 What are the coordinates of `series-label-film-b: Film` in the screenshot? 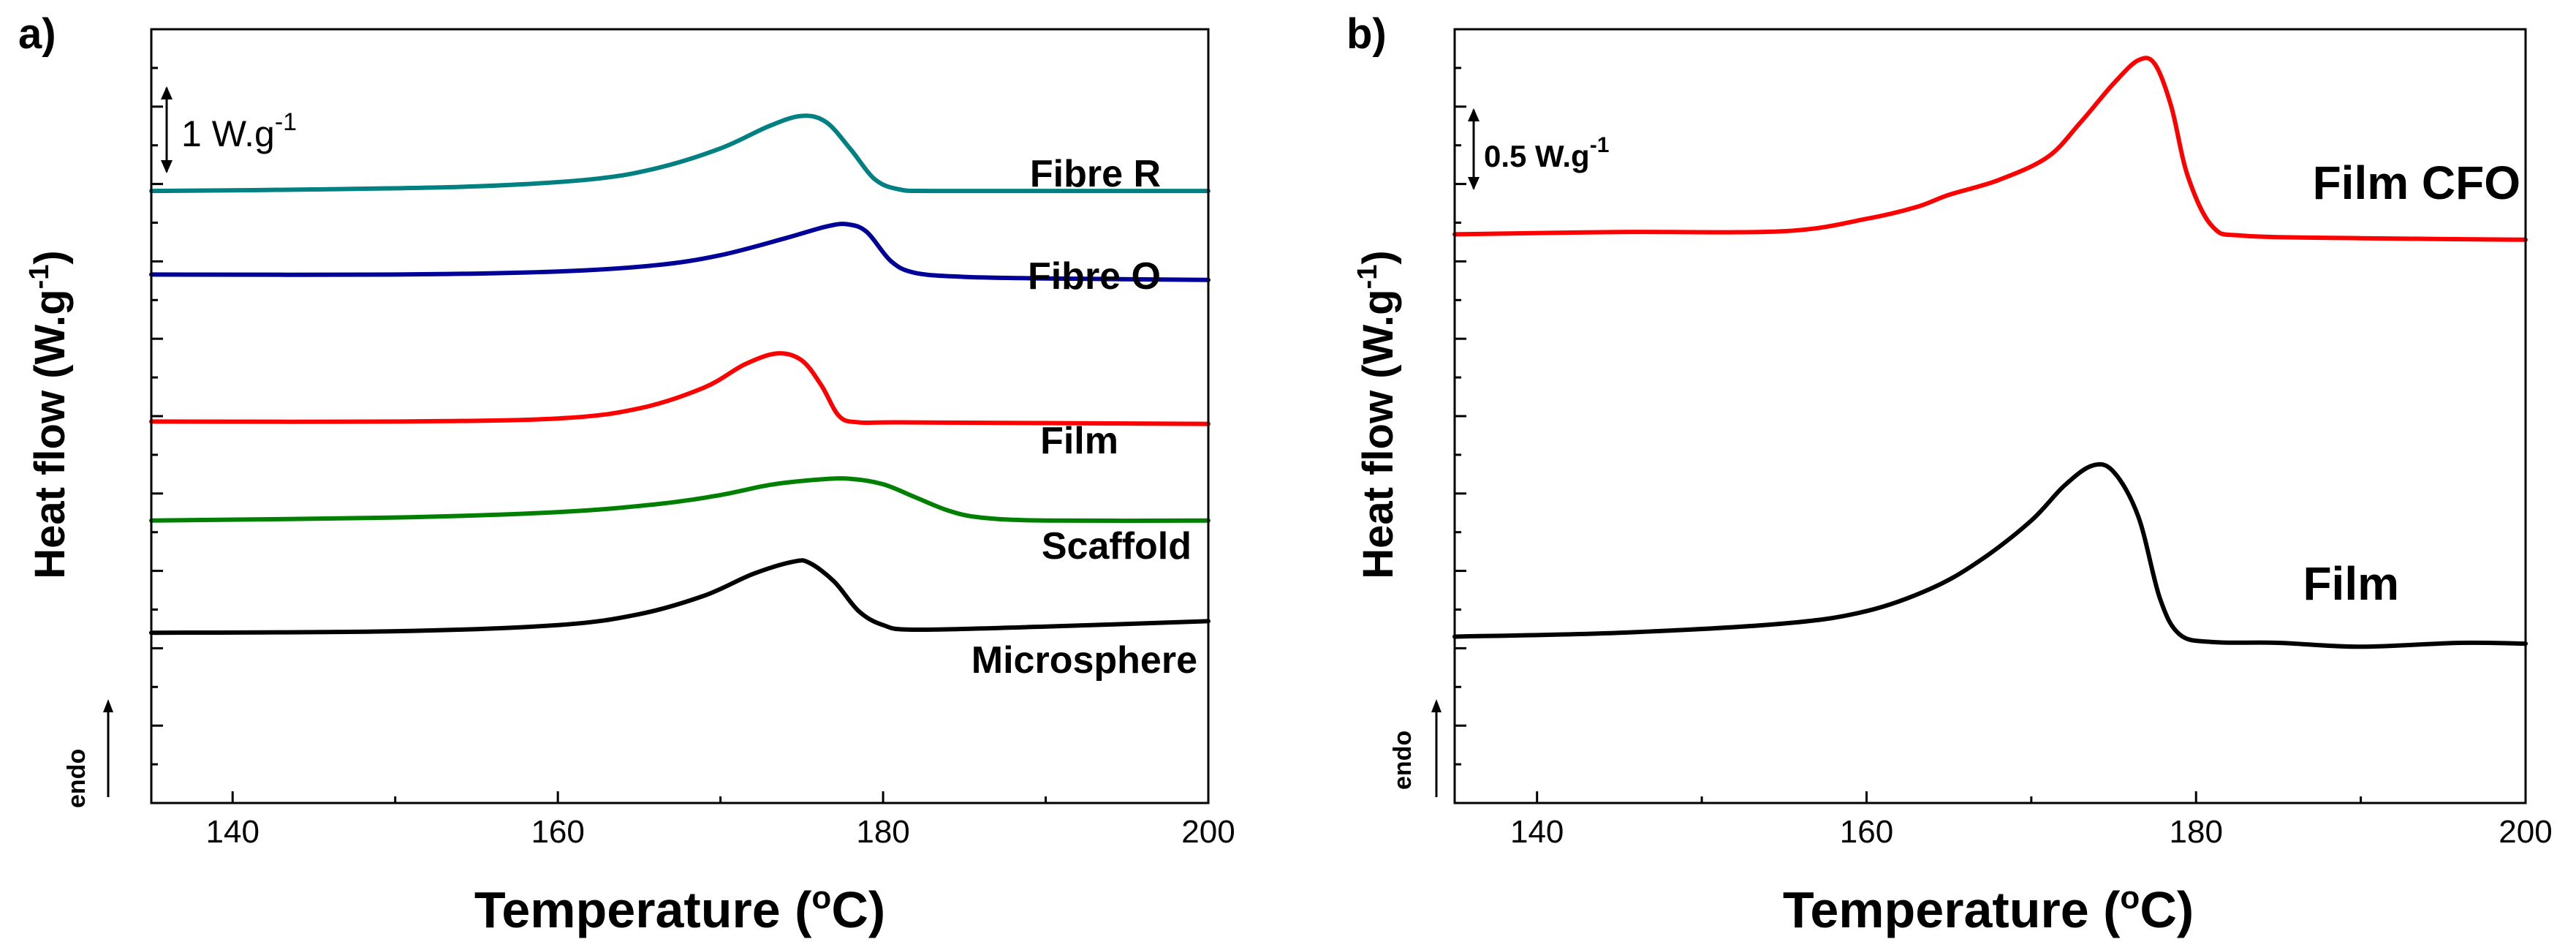 It's located at (2351, 584).